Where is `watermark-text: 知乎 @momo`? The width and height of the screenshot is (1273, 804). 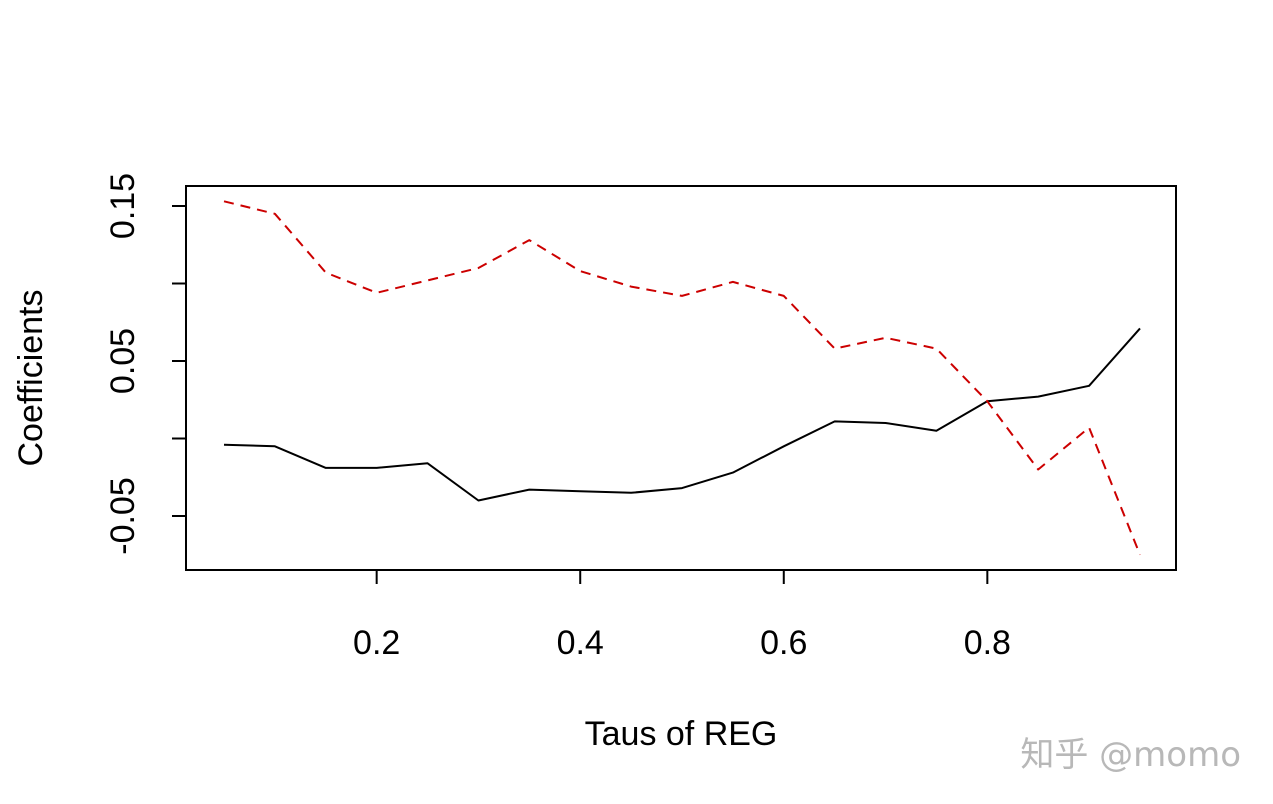
watermark-text: 知乎 @momo is located at coordinates (1130, 755).